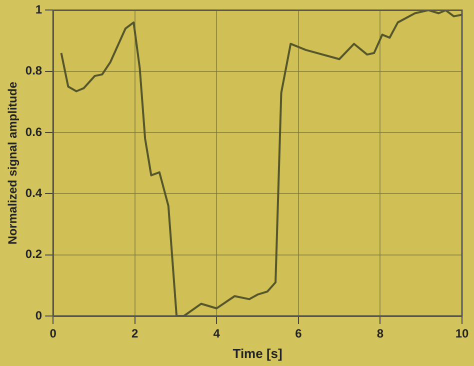  What do you see at coordinates (135, 333) in the screenshot?
I see `x-tick-label: 2` at bounding box center [135, 333].